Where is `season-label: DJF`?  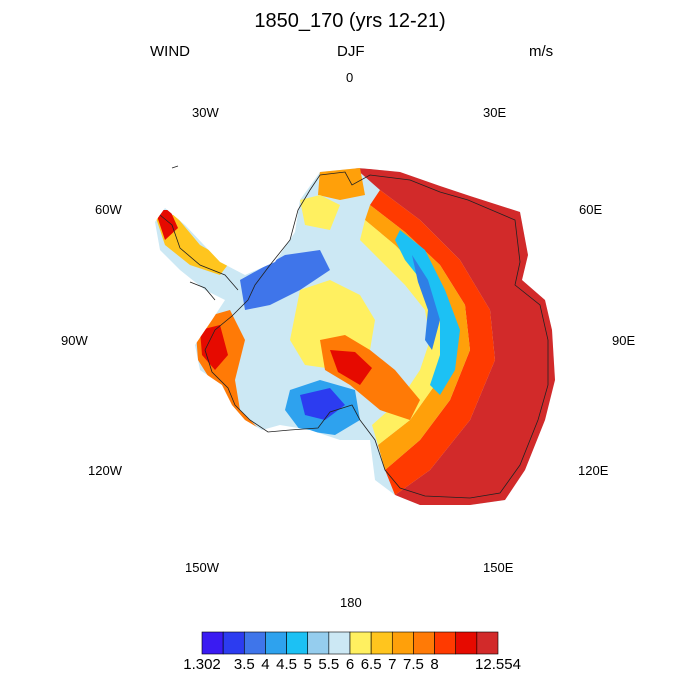
season-label: DJF is located at coordinates (351, 51).